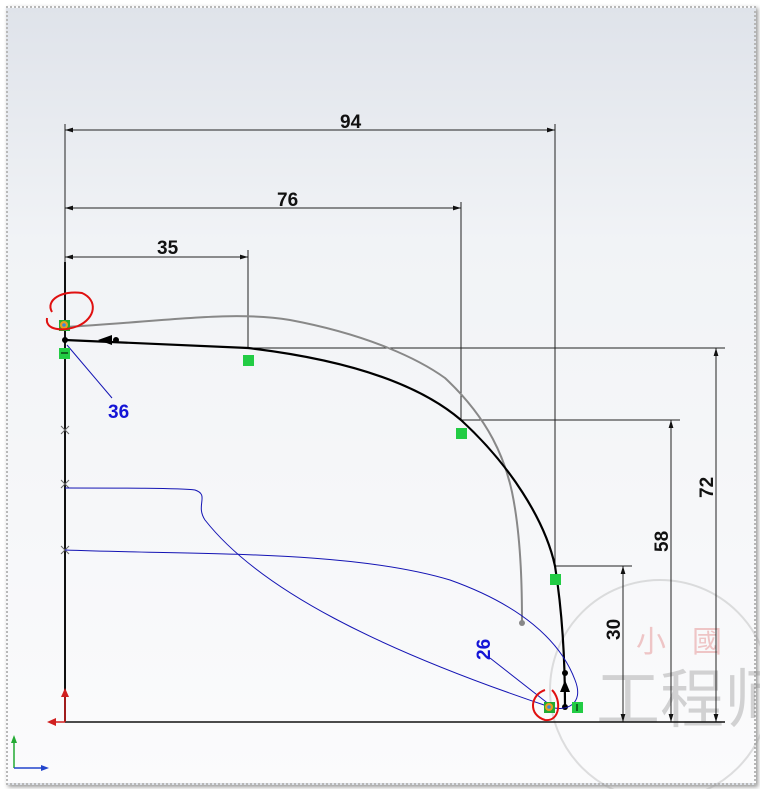 Image resolution: width=760 pixels, height=789 pixels. Describe the element at coordinates (707, 487) in the screenshot. I see `dimension-72: 72` at that location.